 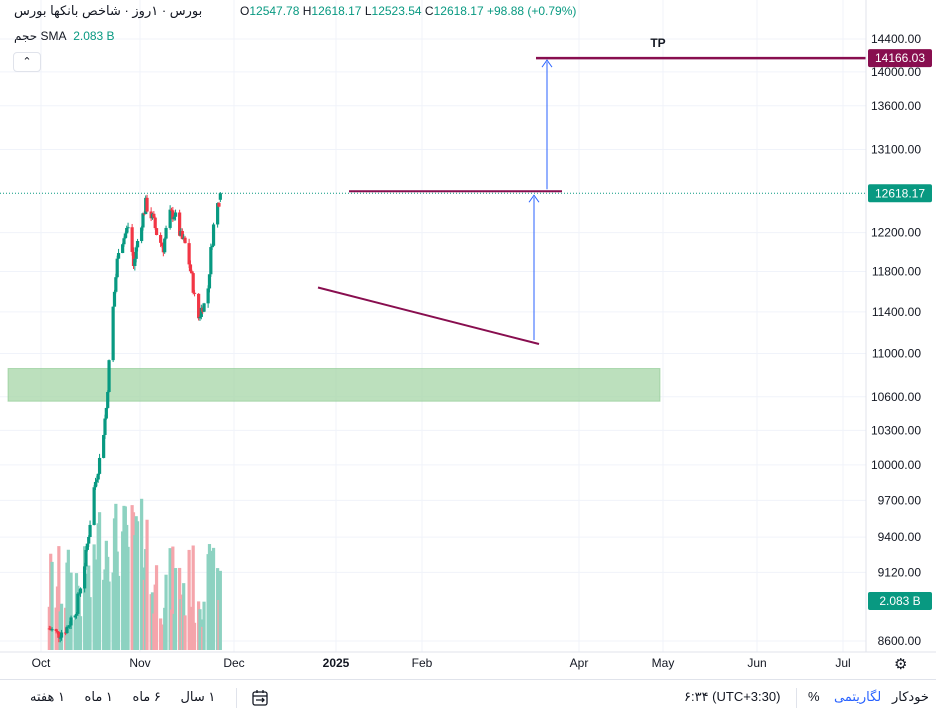 I want to click on price-tick-label: 12200.00, so click(x=896, y=233).